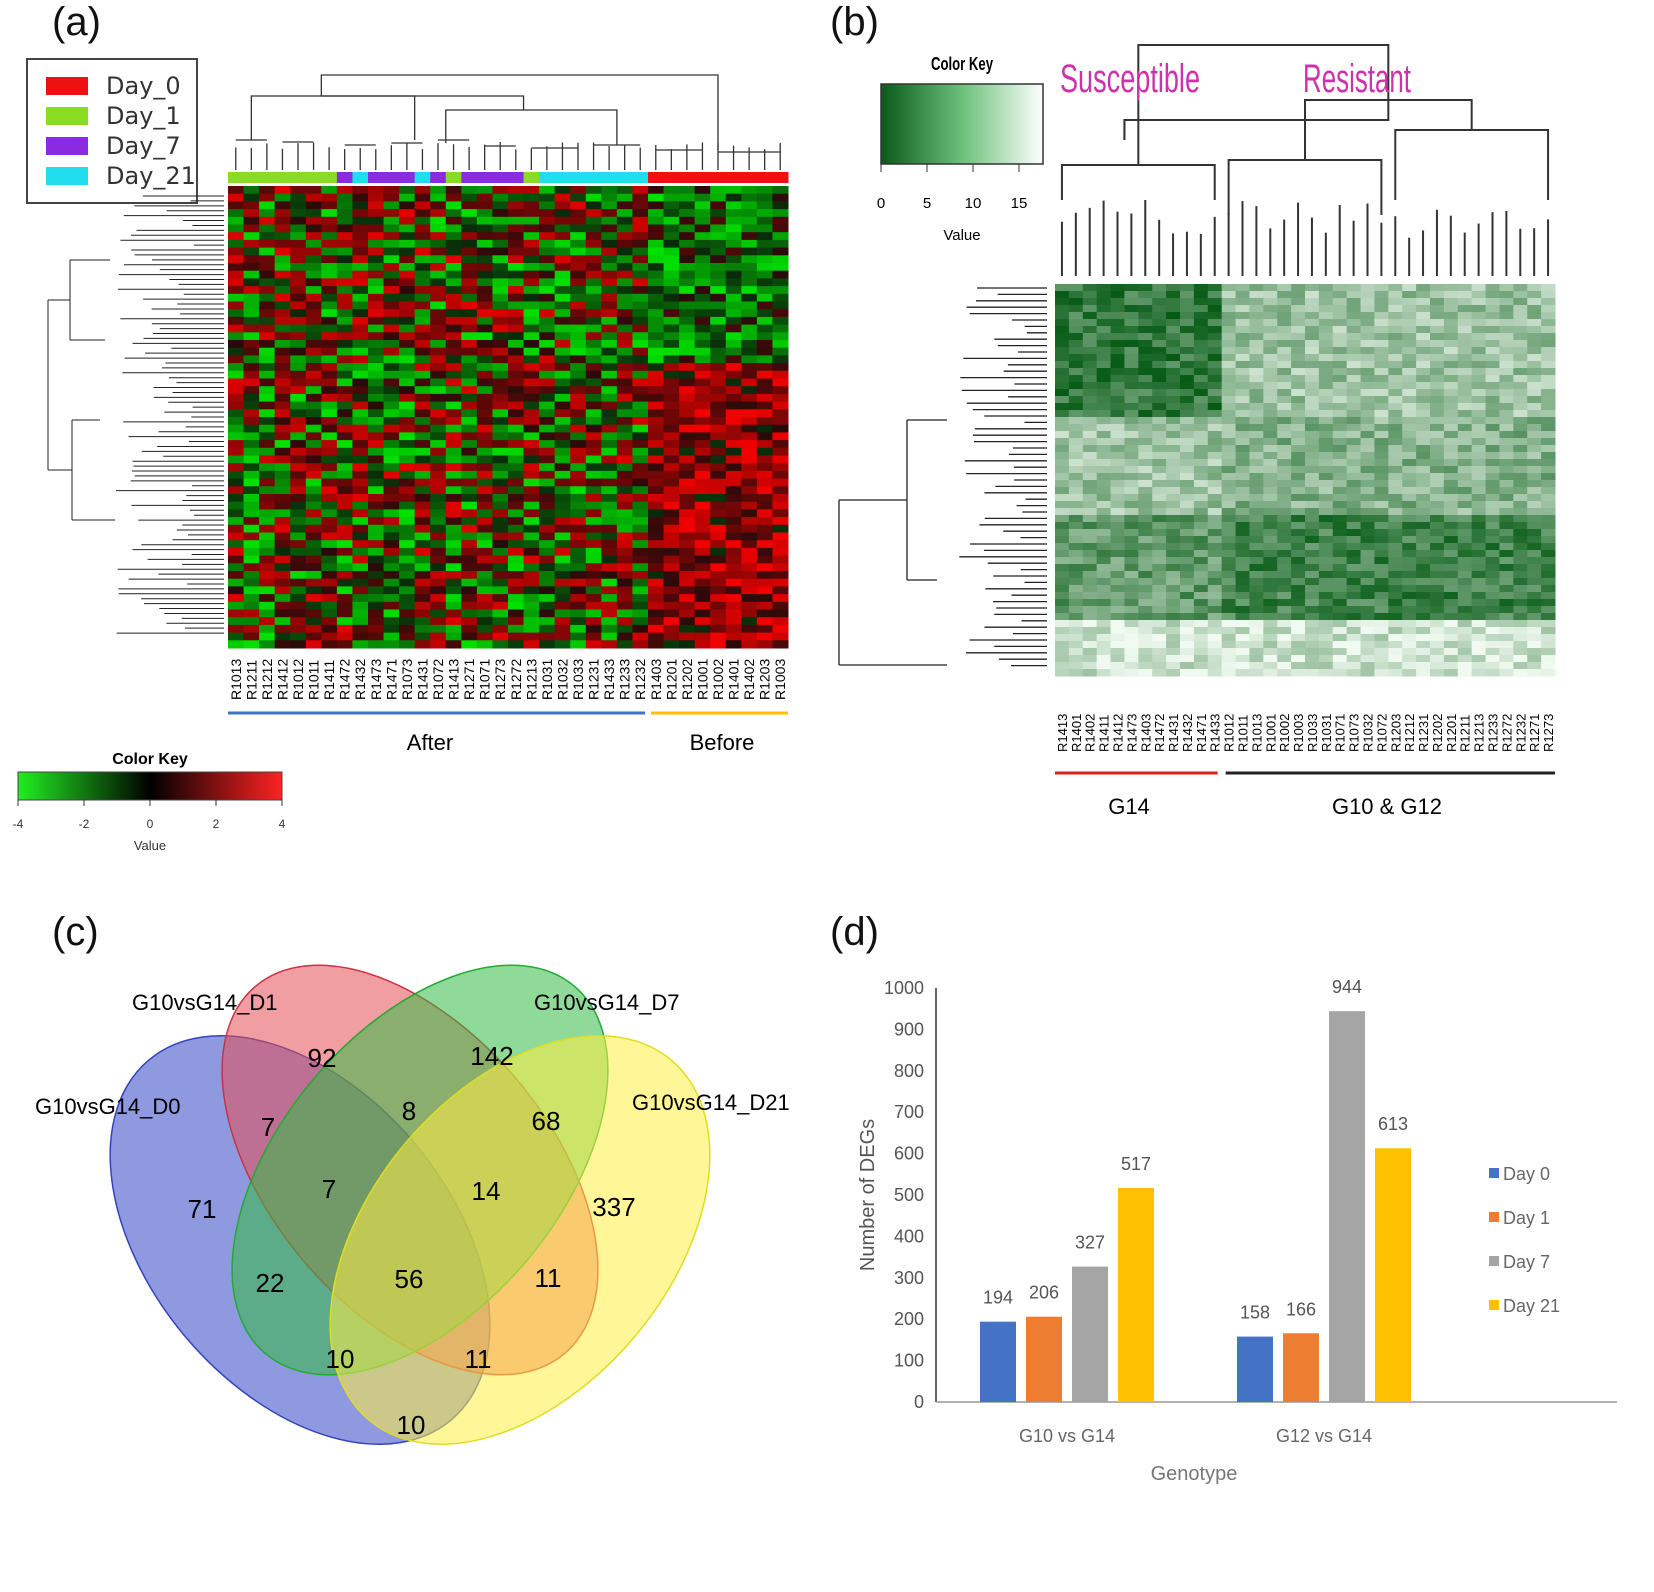 The width and height of the screenshot is (1654, 1592). Describe the element at coordinates (519, 112) in the screenshot. I see `dendrogram-branch` at that location.